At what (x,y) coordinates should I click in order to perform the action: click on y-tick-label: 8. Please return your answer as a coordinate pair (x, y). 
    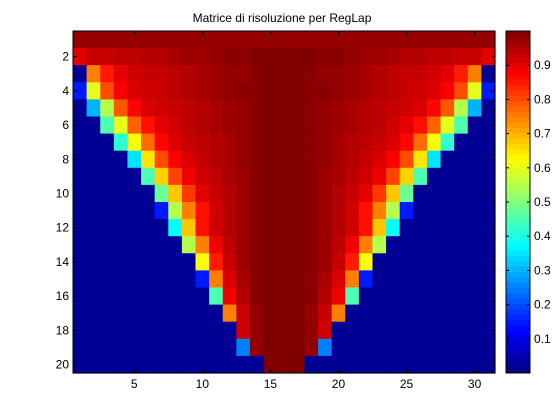
    Looking at the image, I should click on (65, 159).